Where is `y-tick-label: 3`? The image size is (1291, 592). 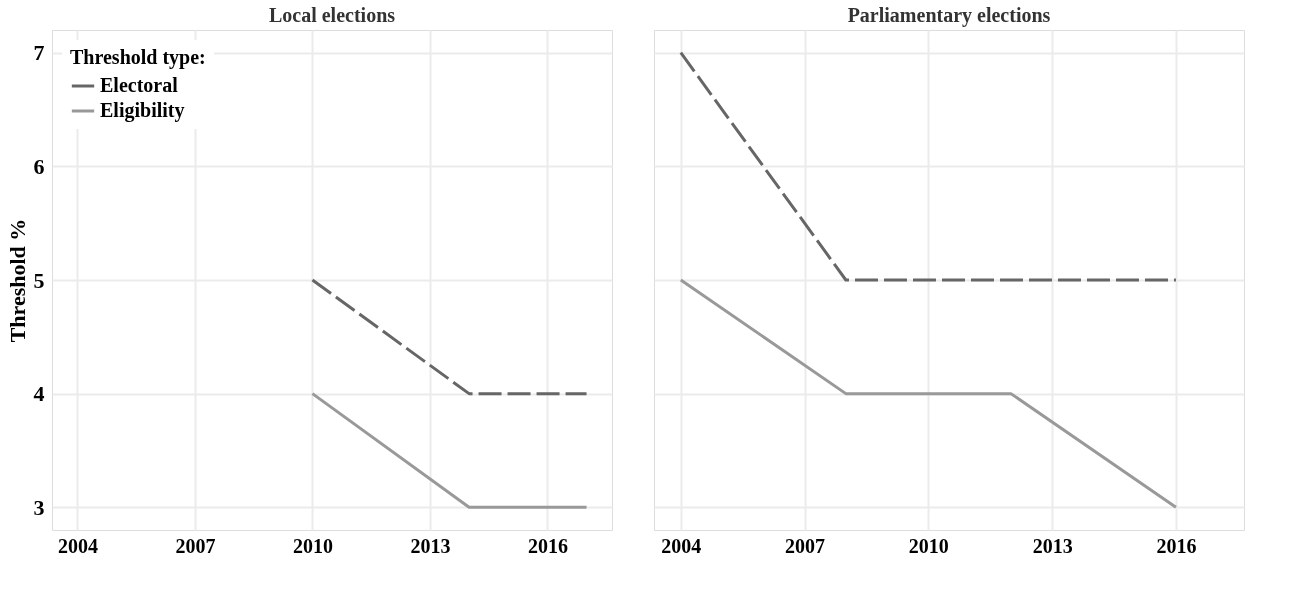 y-tick-label: 3 is located at coordinates (39, 507).